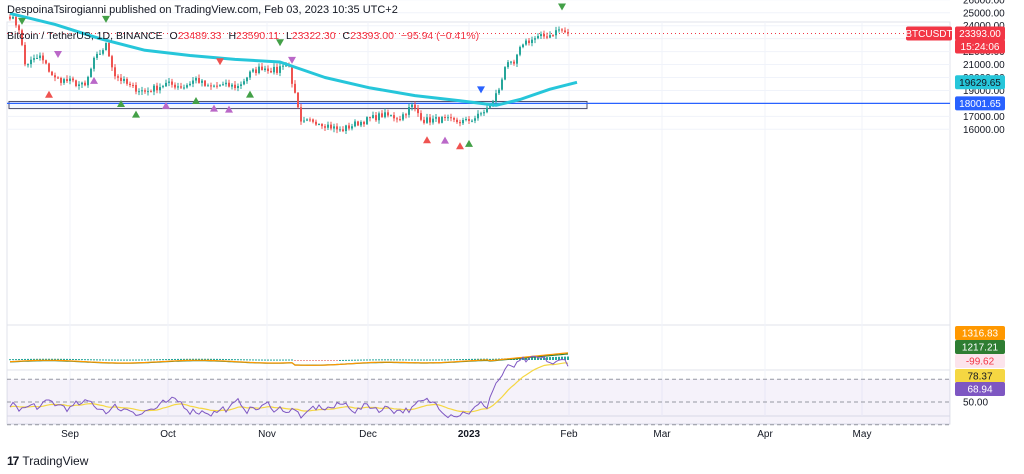 This screenshot has height=474, width=1024. What do you see at coordinates (313, 36) in the screenshot?
I see `low-value: 23322.30` at bounding box center [313, 36].